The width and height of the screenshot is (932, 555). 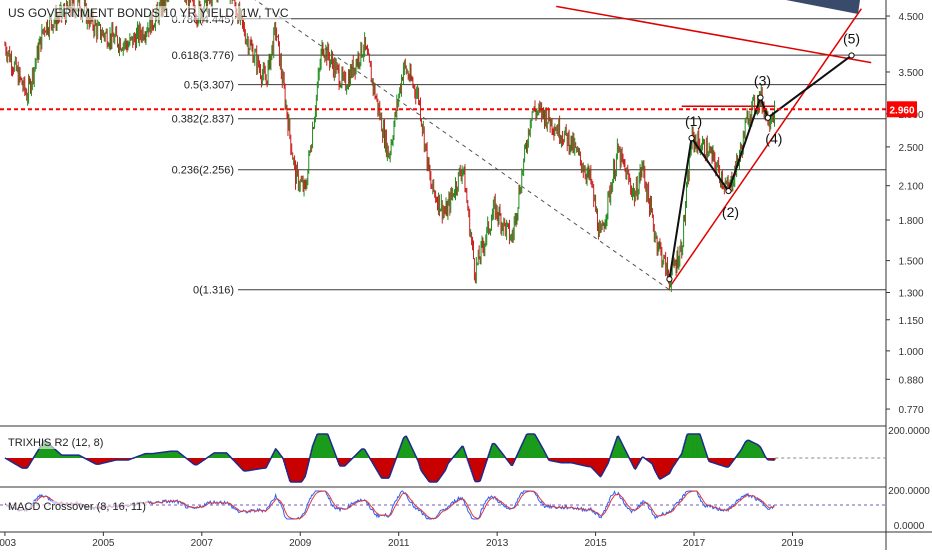 What do you see at coordinates (209, 86) in the screenshot?
I see `fib-label: 0.5(3.307)` at bounding box center [209, 86].